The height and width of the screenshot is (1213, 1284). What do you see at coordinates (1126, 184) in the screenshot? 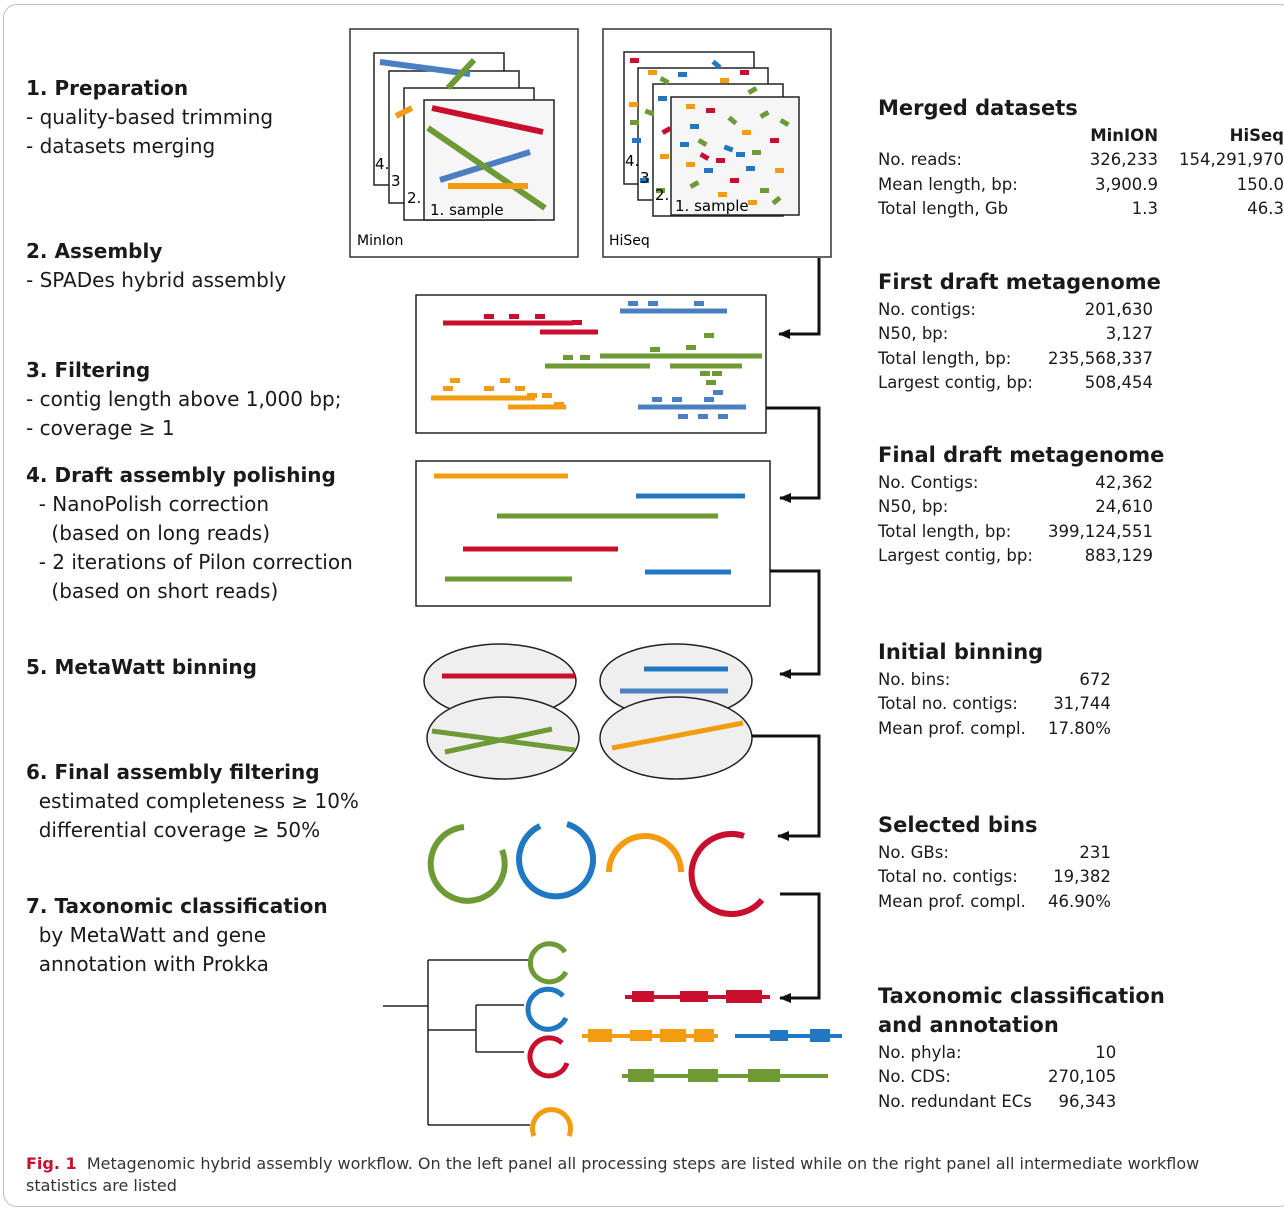
I see `stat-value: 3,900.9` at bounding box center [1126, 184].